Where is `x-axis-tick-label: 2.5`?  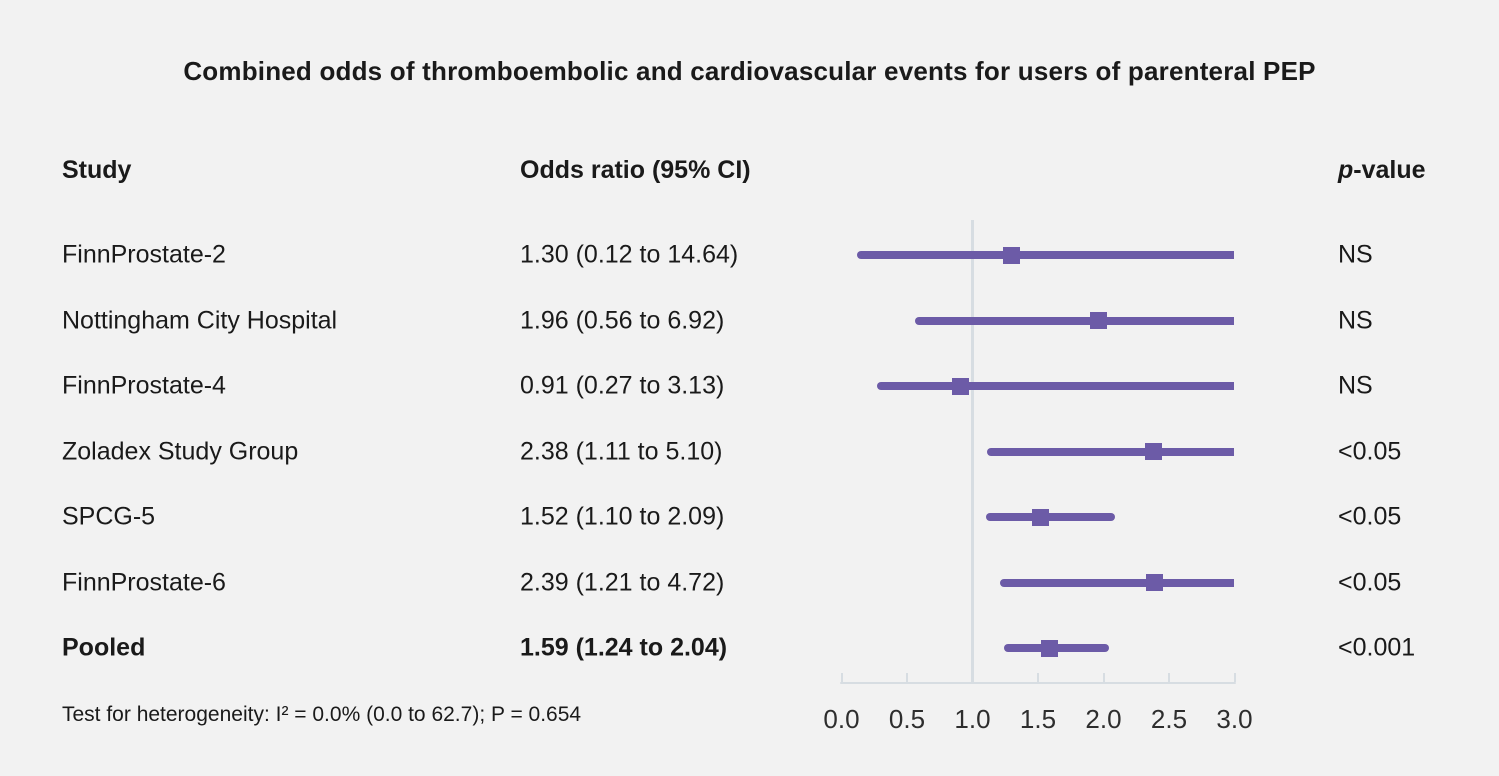 x-axis-tick-label: 2.5 is located at coordinates (1169, 719).